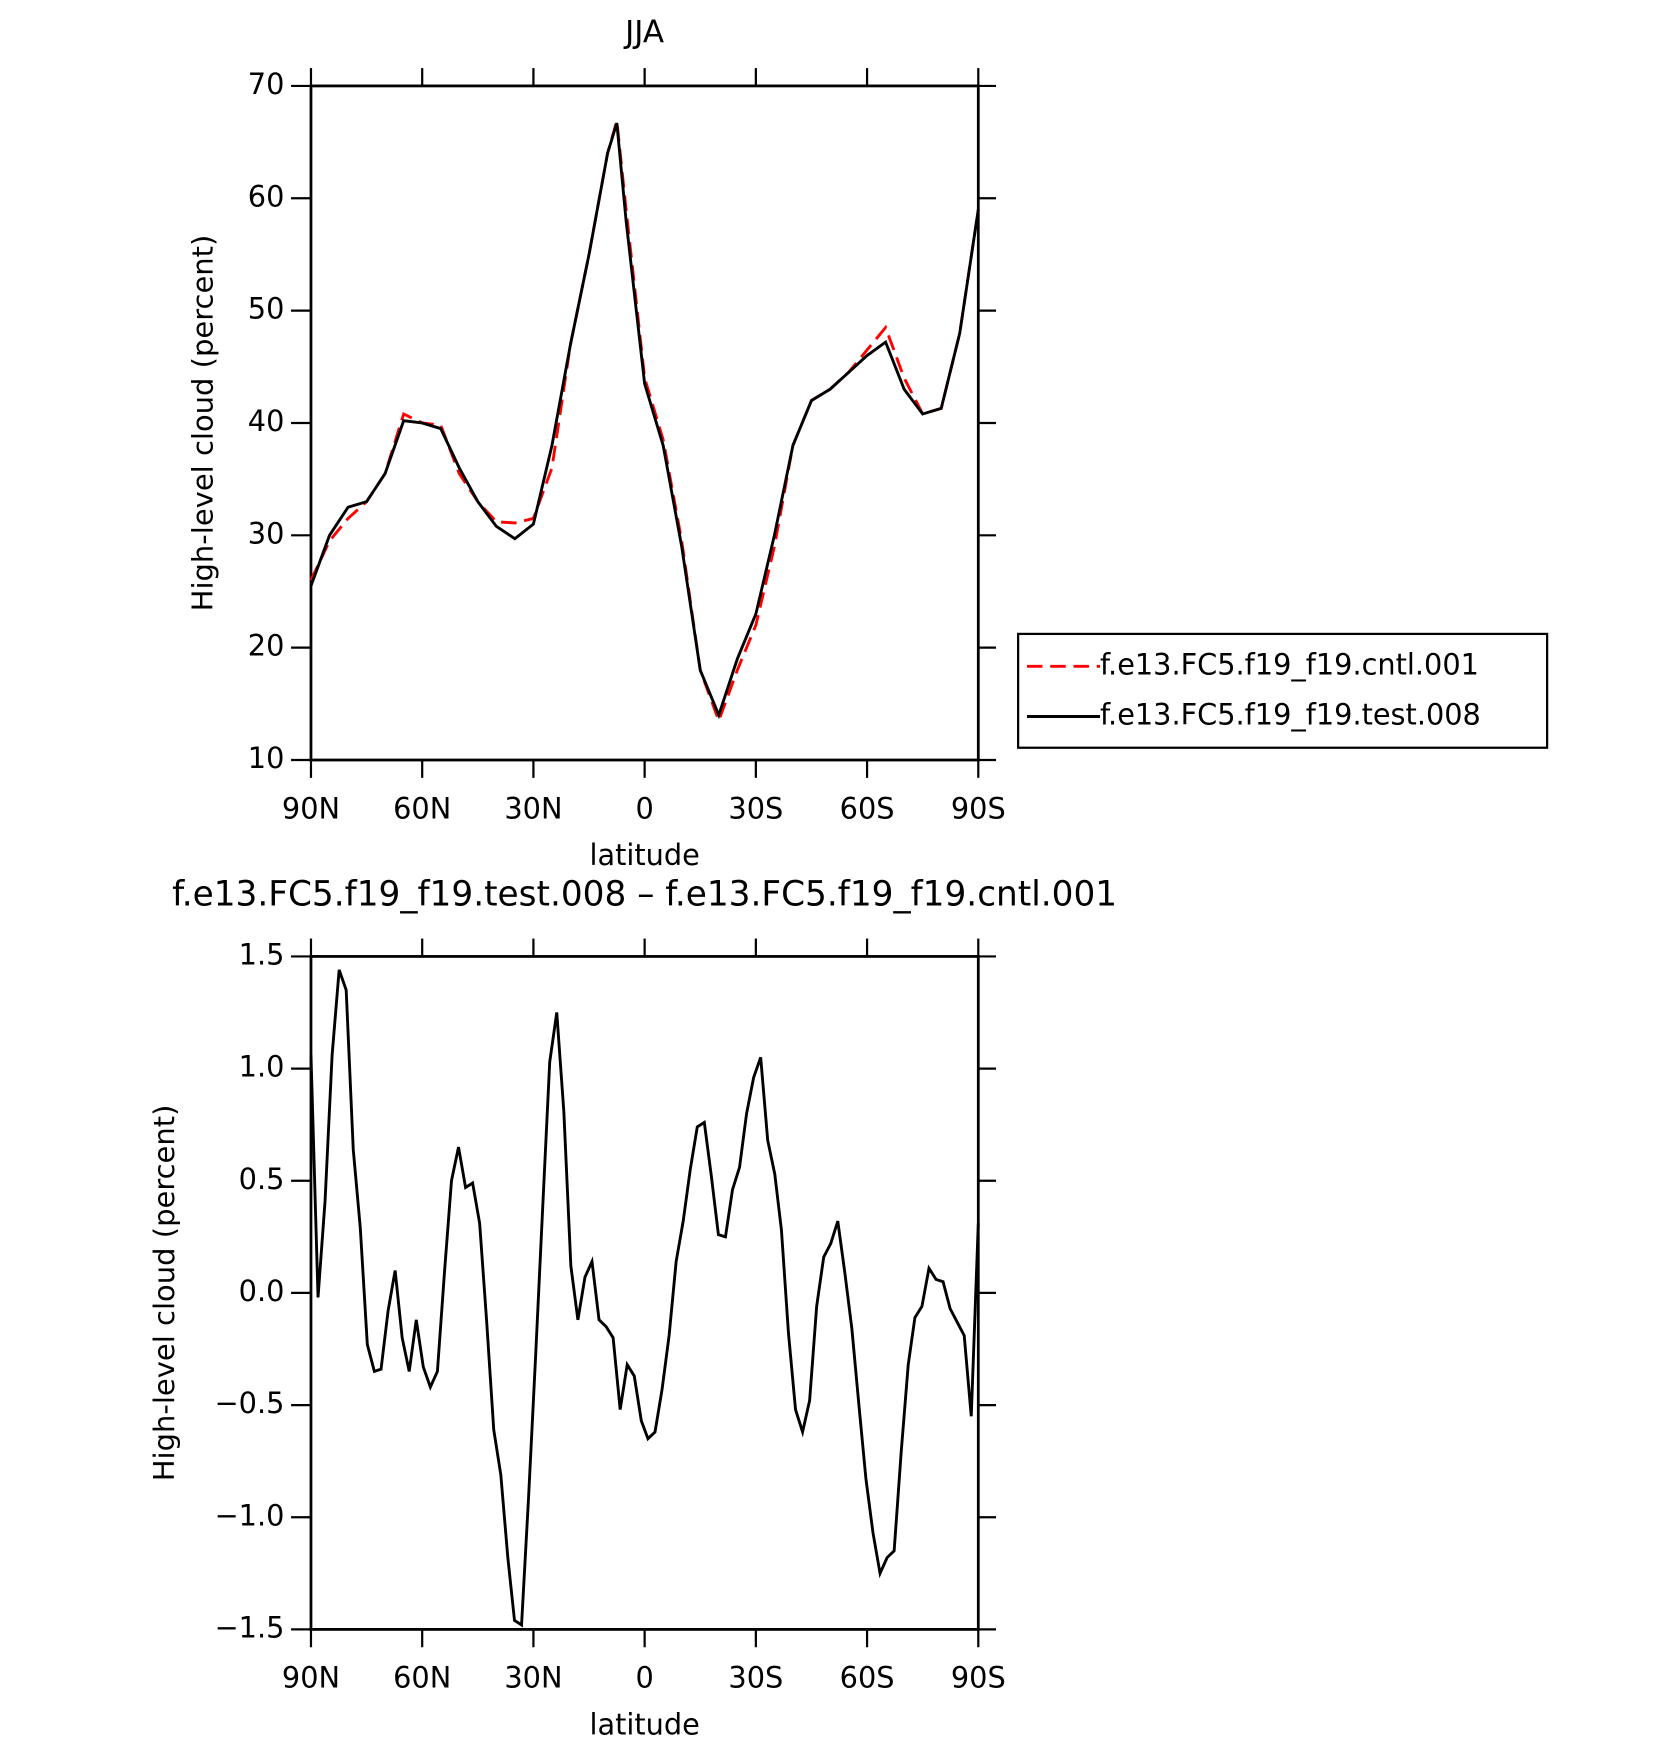  What do you see at coordinates (250, 1403) in the screenshot?
I see `y-tick-label: −0.5` at bounding box center [250, 1403].